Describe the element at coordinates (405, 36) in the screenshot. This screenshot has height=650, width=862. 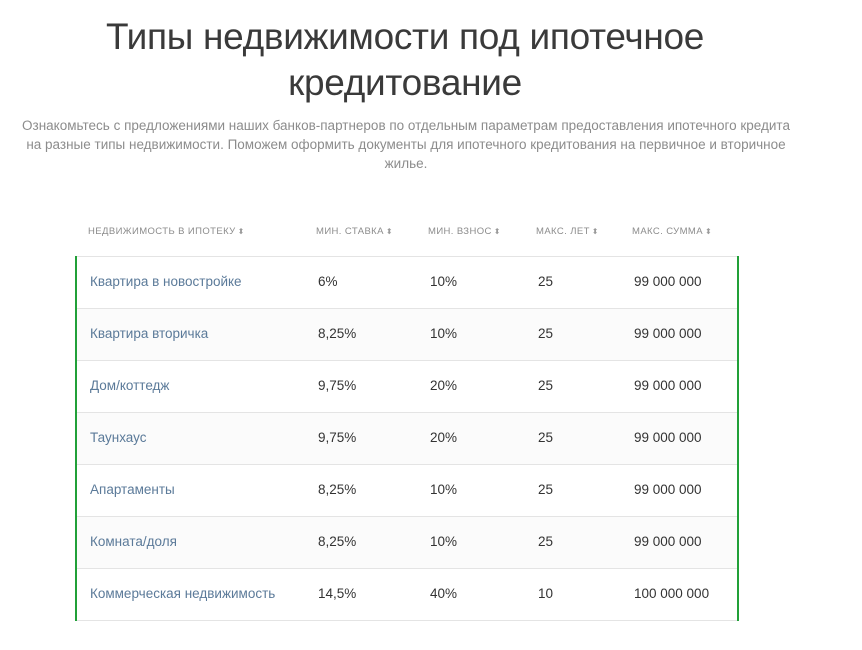
I see `page-title-line-1: Типы недвижимости под ипотечное` at that location.